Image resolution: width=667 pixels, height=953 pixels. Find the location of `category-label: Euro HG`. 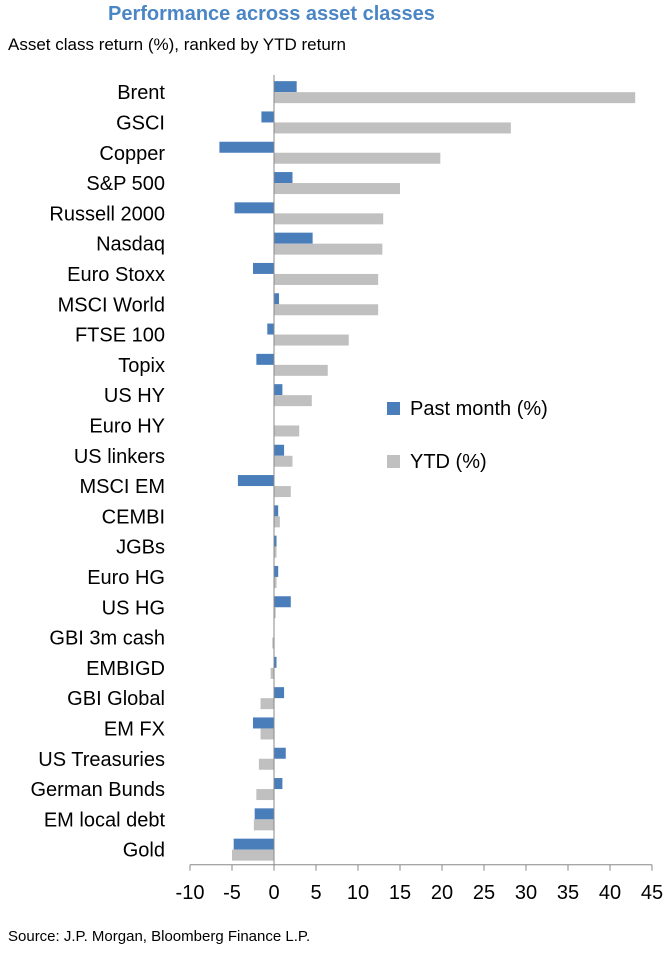

category-label: Euro HG is located at coordinates (126, 578).